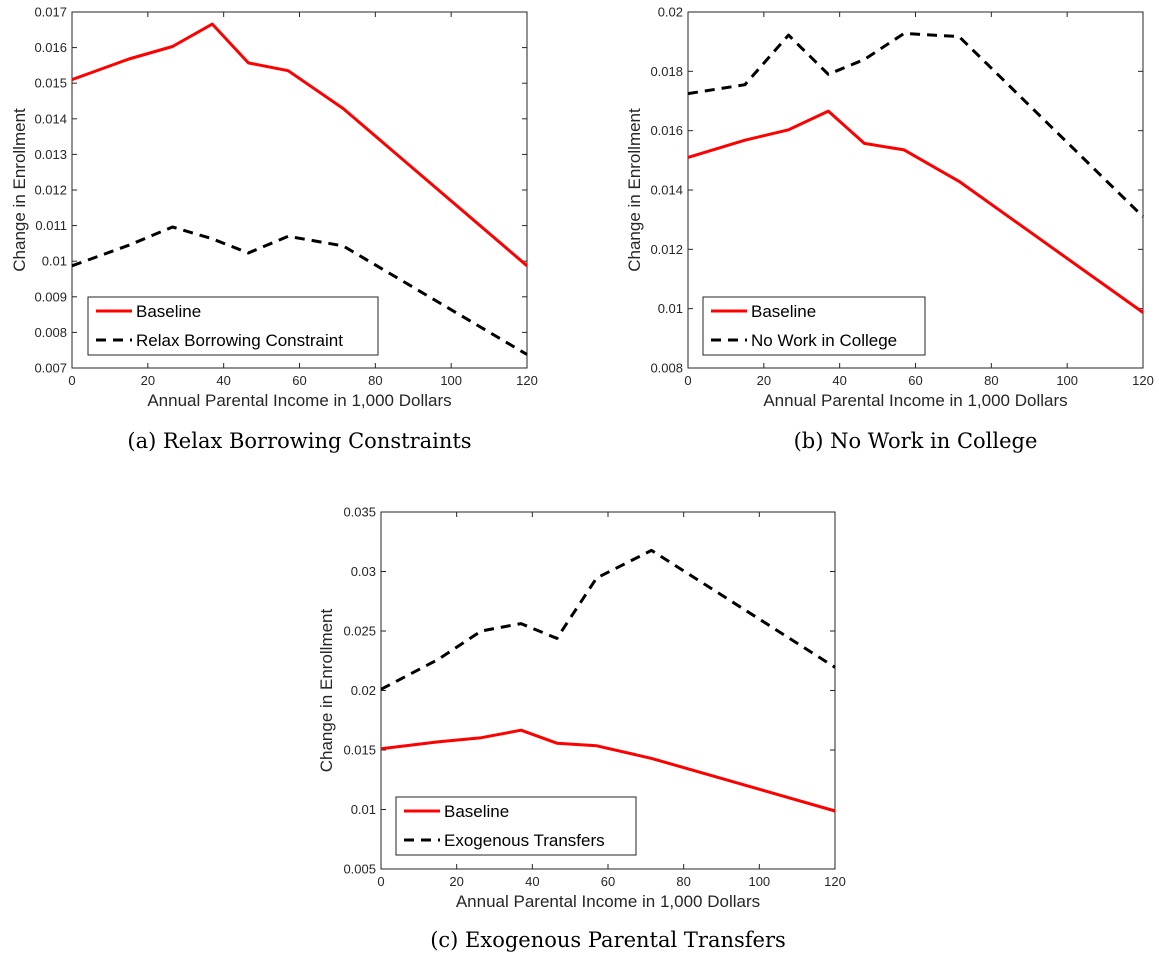  Describe the element at coordinates (50, 296) in the screenshot. I see `y-tick-label: 0.009` at that location.